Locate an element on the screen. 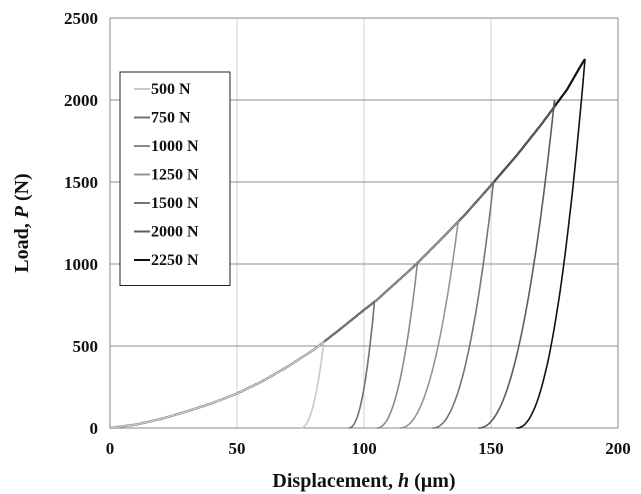 Image resolution: width=641 pixels, height=494 pixels. y-tick-label: 2000 is located at coordinates (81, 100).